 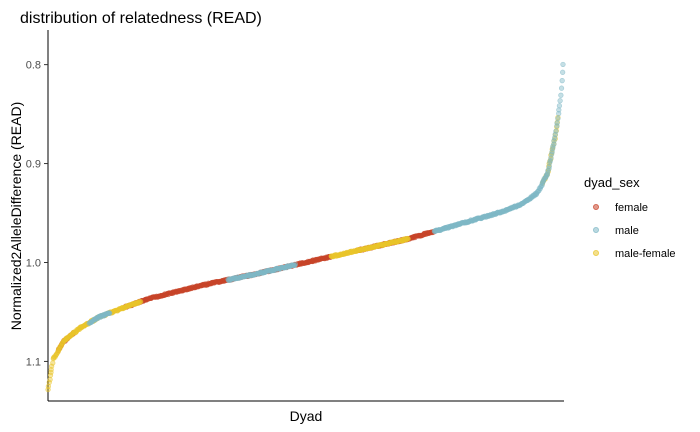 What do you see at coordinates (631, 208) in the screenshot?
I see `legend-label-female: female` at bounding box center [631, 208].